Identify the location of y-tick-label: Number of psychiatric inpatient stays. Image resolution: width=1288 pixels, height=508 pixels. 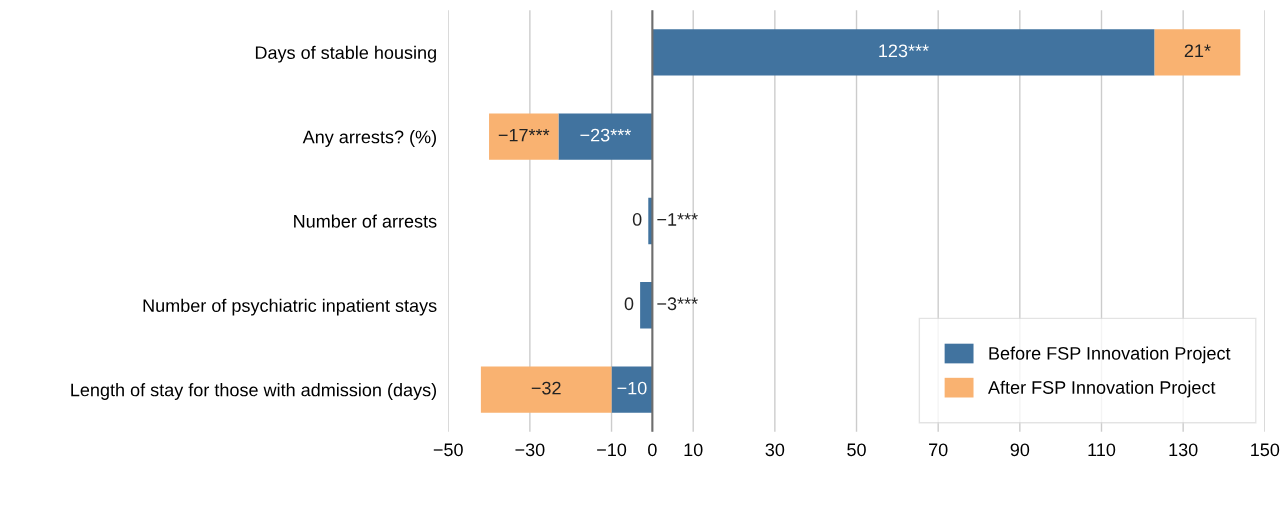
(290, 307).